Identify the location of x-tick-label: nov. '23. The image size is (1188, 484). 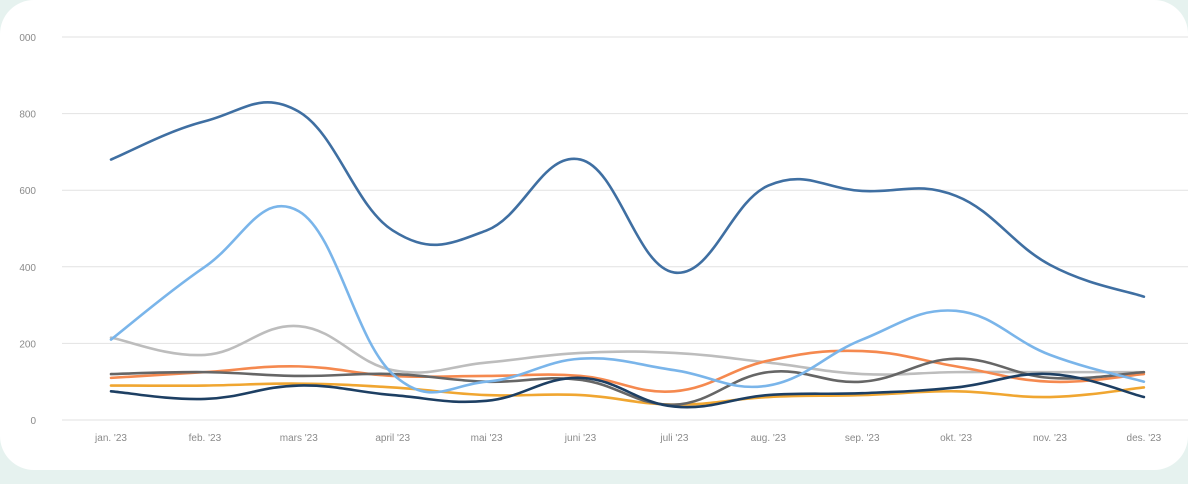
(1050, 438).